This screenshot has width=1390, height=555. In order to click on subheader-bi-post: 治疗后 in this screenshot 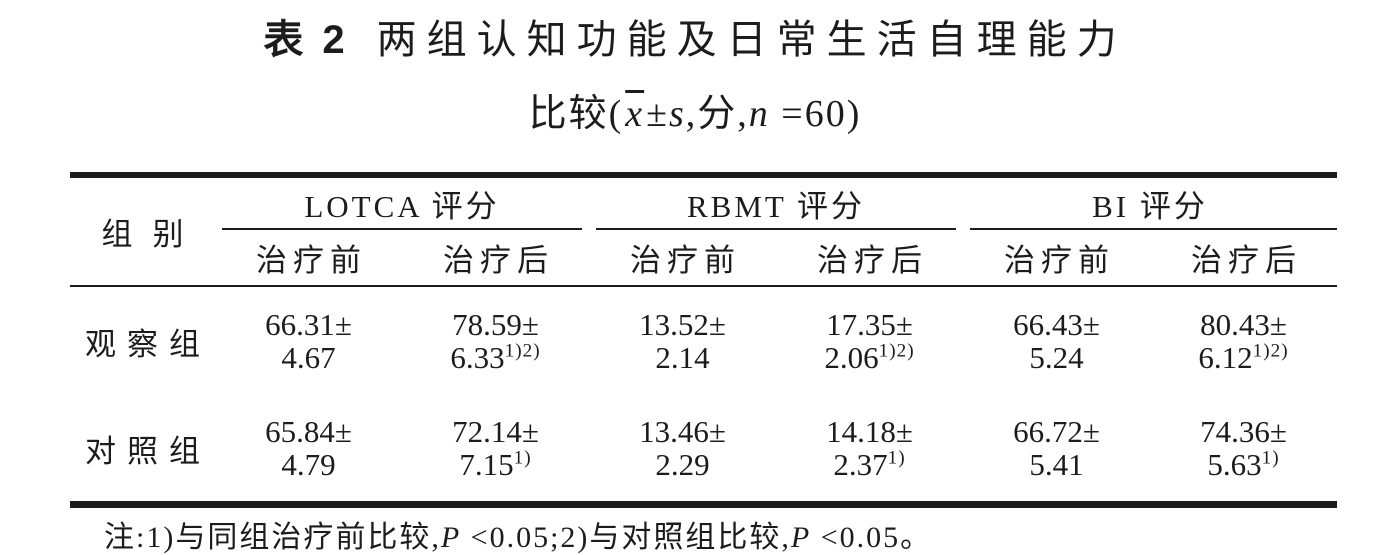, I will do `click(1246, 260)`.